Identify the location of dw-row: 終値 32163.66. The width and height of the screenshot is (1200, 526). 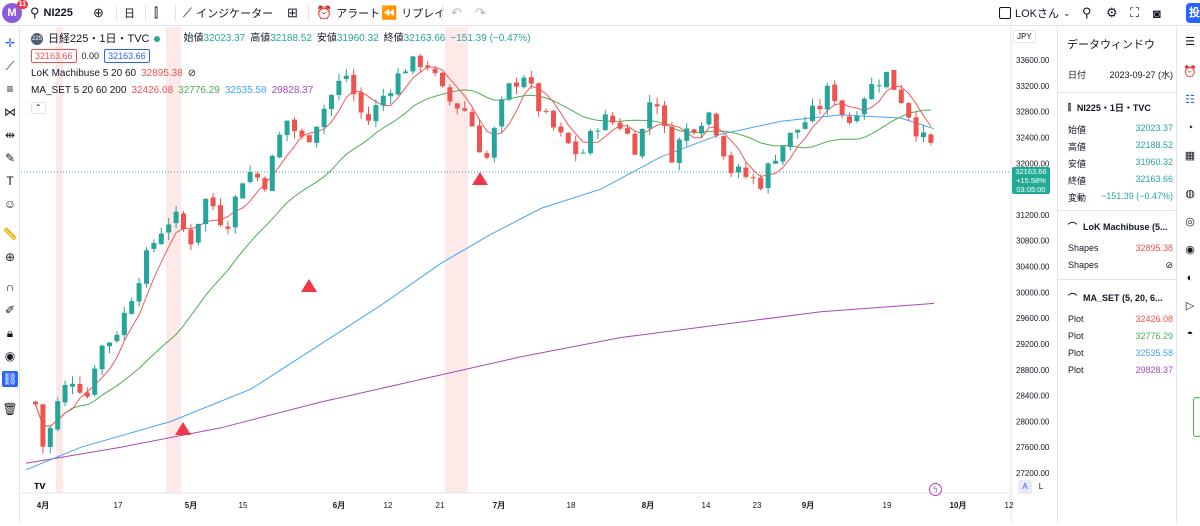
(1120, 180).